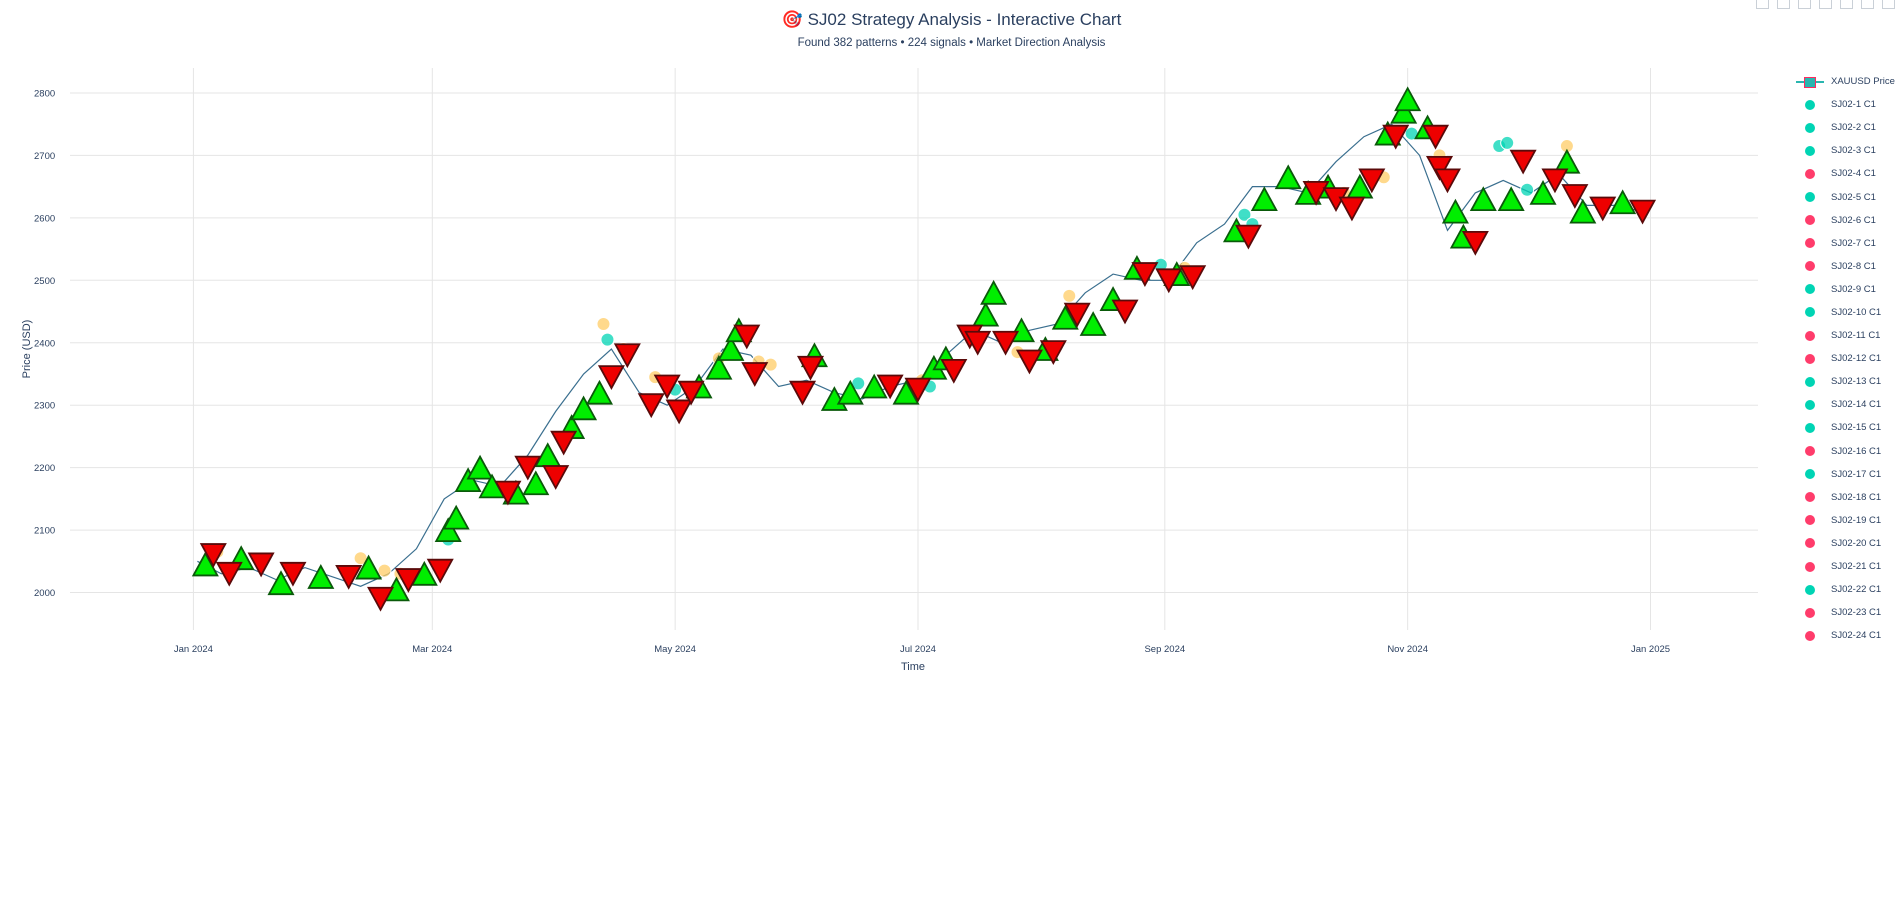  I want to click on legend-item-pattern: SJ02-24 C1, so click(1845, 635).